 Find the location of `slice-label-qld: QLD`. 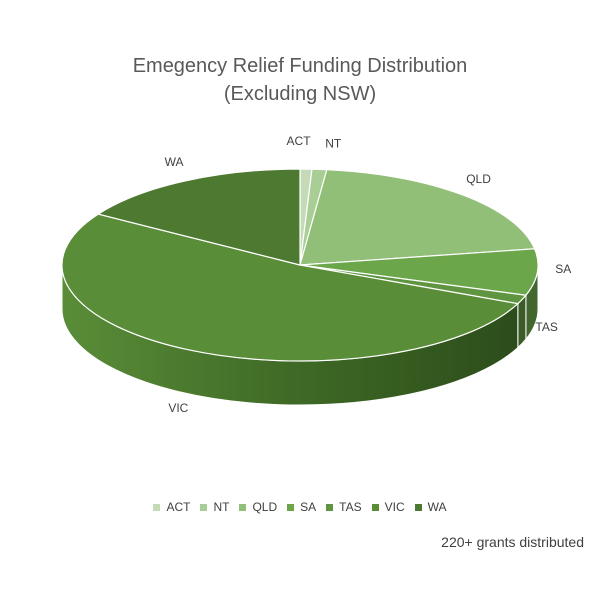

slice-label-qld: QLD is located at coordinates (478, 179).